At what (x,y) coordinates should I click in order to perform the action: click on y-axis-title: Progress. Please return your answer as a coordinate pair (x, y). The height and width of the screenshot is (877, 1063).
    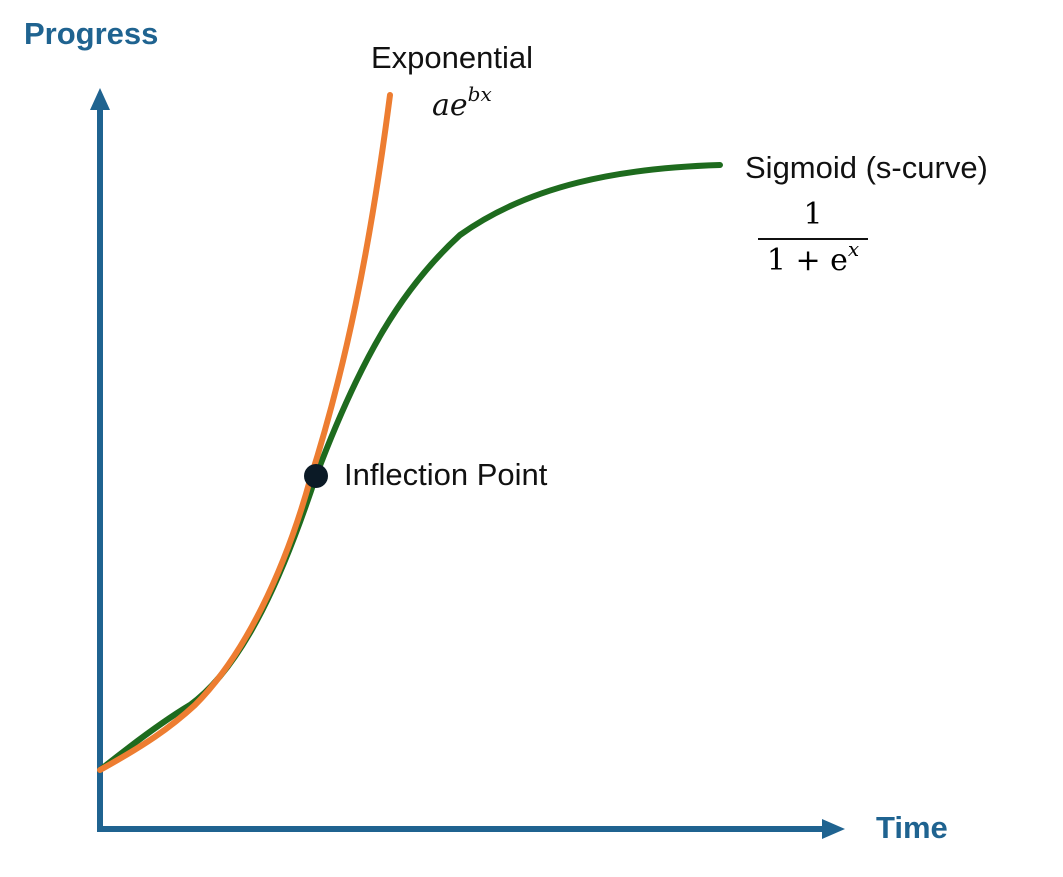
    Looking at the image, I should click on (91, 33).